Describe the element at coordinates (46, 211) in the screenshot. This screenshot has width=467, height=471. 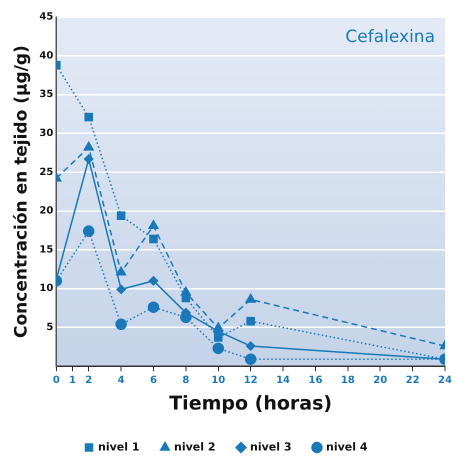
I see `y-tick-label: 20` at that location.